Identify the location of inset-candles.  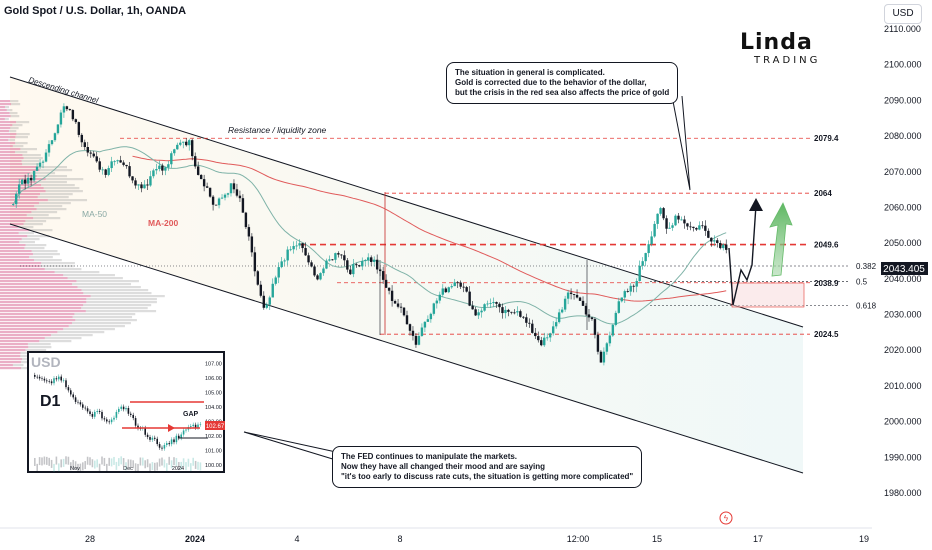
(118, 422).